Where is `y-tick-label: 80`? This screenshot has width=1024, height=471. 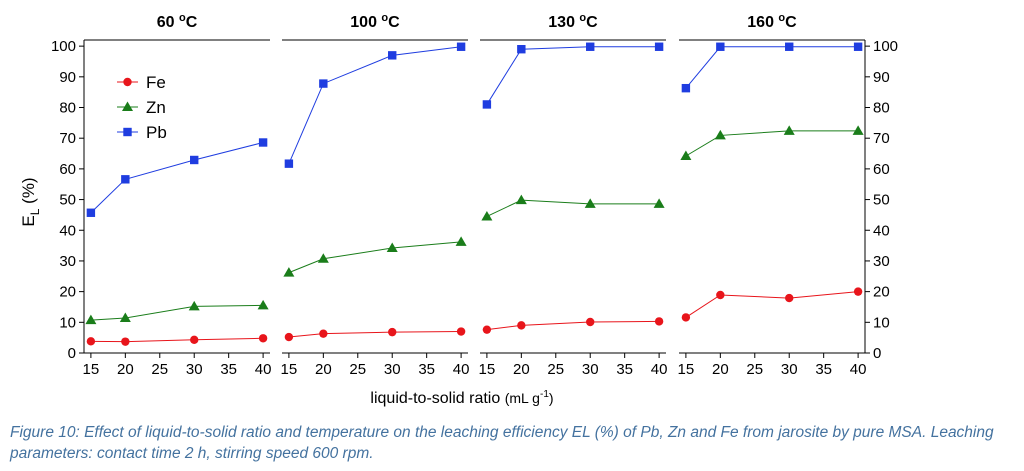
y-tick-label: 80 is located at coordinates (881, 108).